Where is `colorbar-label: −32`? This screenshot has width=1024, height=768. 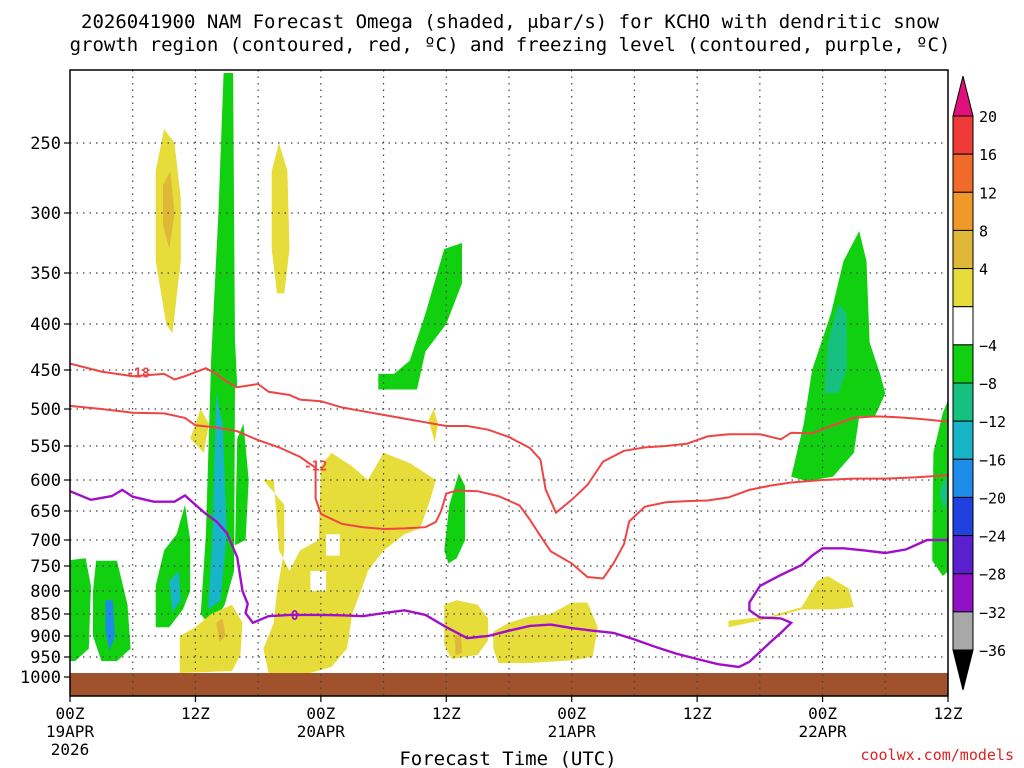
colorbar-label: −32 is located at coordinates (992, 613).